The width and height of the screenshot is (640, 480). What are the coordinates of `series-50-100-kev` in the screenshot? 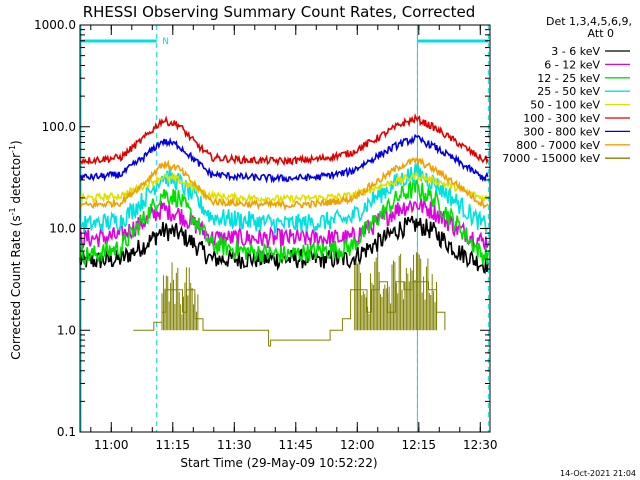 It's located at (284, 187).